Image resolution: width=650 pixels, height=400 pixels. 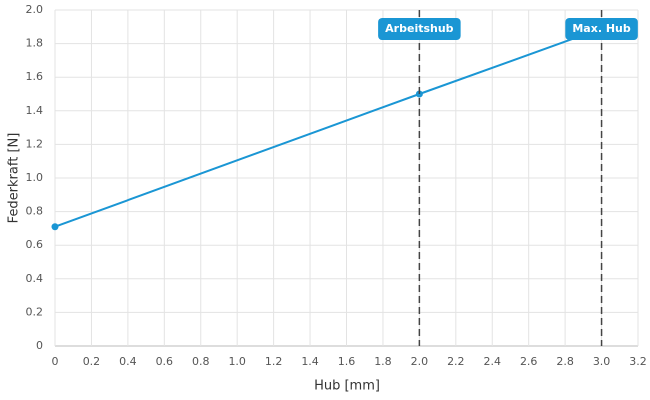 I want to click on annotation-badge: Arbeitshub, so click(x=419, y=29).